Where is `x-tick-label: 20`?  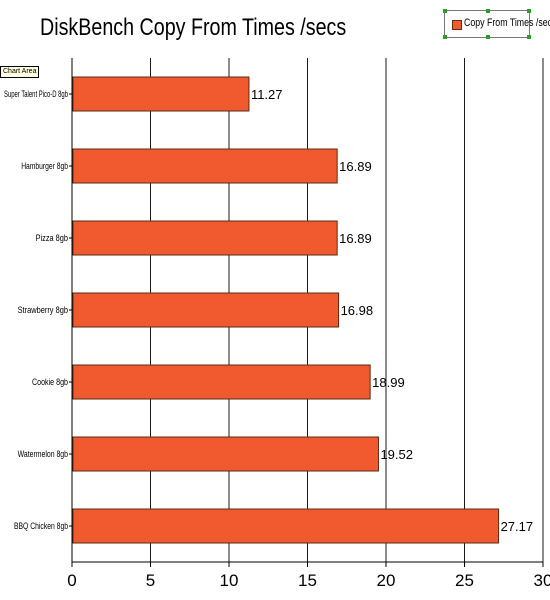
x-tick-label: 20 is located at coordinates (386, 580).